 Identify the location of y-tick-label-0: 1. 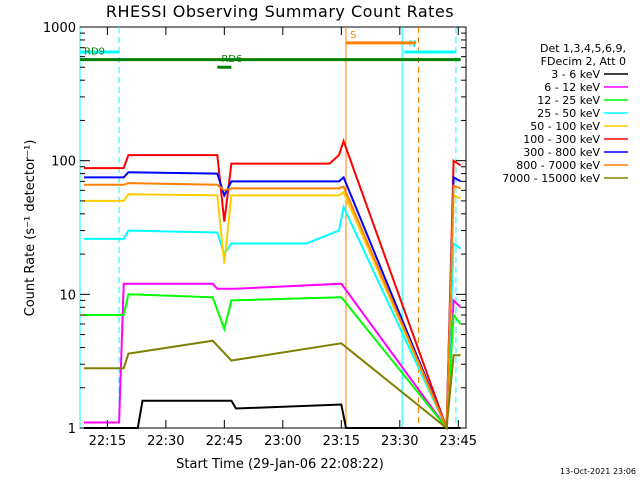
(72, 429).